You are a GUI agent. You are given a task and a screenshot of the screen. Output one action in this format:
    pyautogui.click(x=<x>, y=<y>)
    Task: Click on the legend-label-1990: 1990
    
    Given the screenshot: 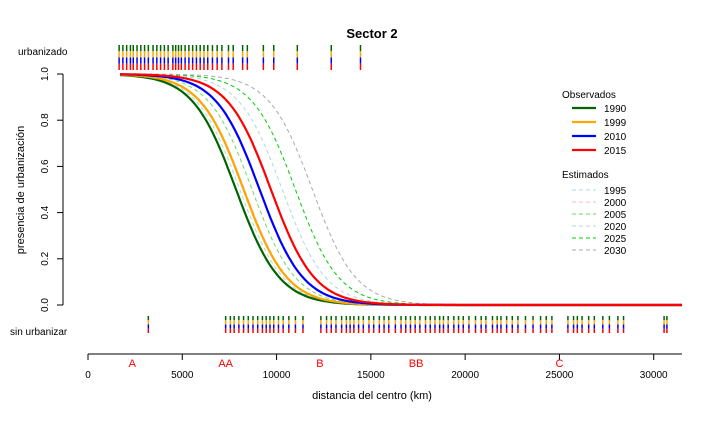 What is the action you would take?
    pyautogui.click(x=615, y=109)
    